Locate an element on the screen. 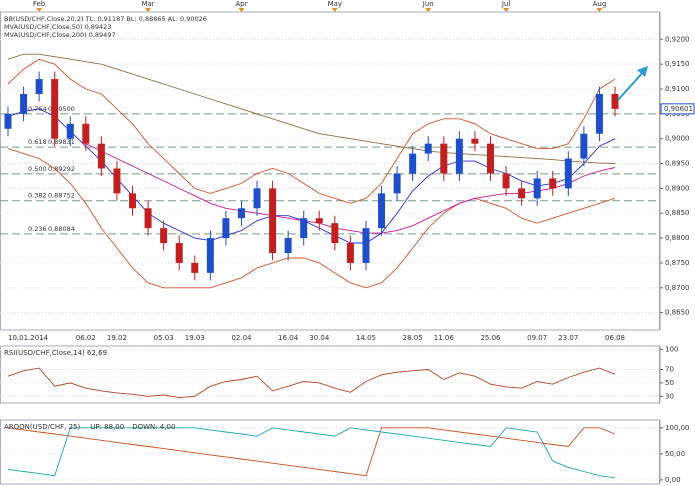 The width and height of the screenshot is (695, 486). y-tick-label: 0,8750 is located at coordinates (677, 263).